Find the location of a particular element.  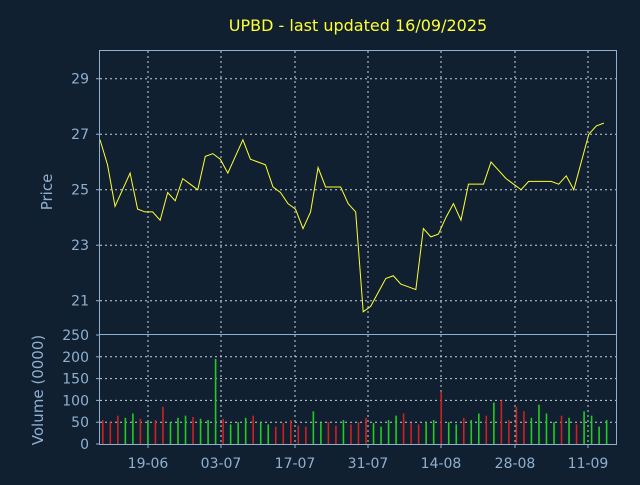

volume-axis-label: Volume (0000) is located at coordinates (38, 390).